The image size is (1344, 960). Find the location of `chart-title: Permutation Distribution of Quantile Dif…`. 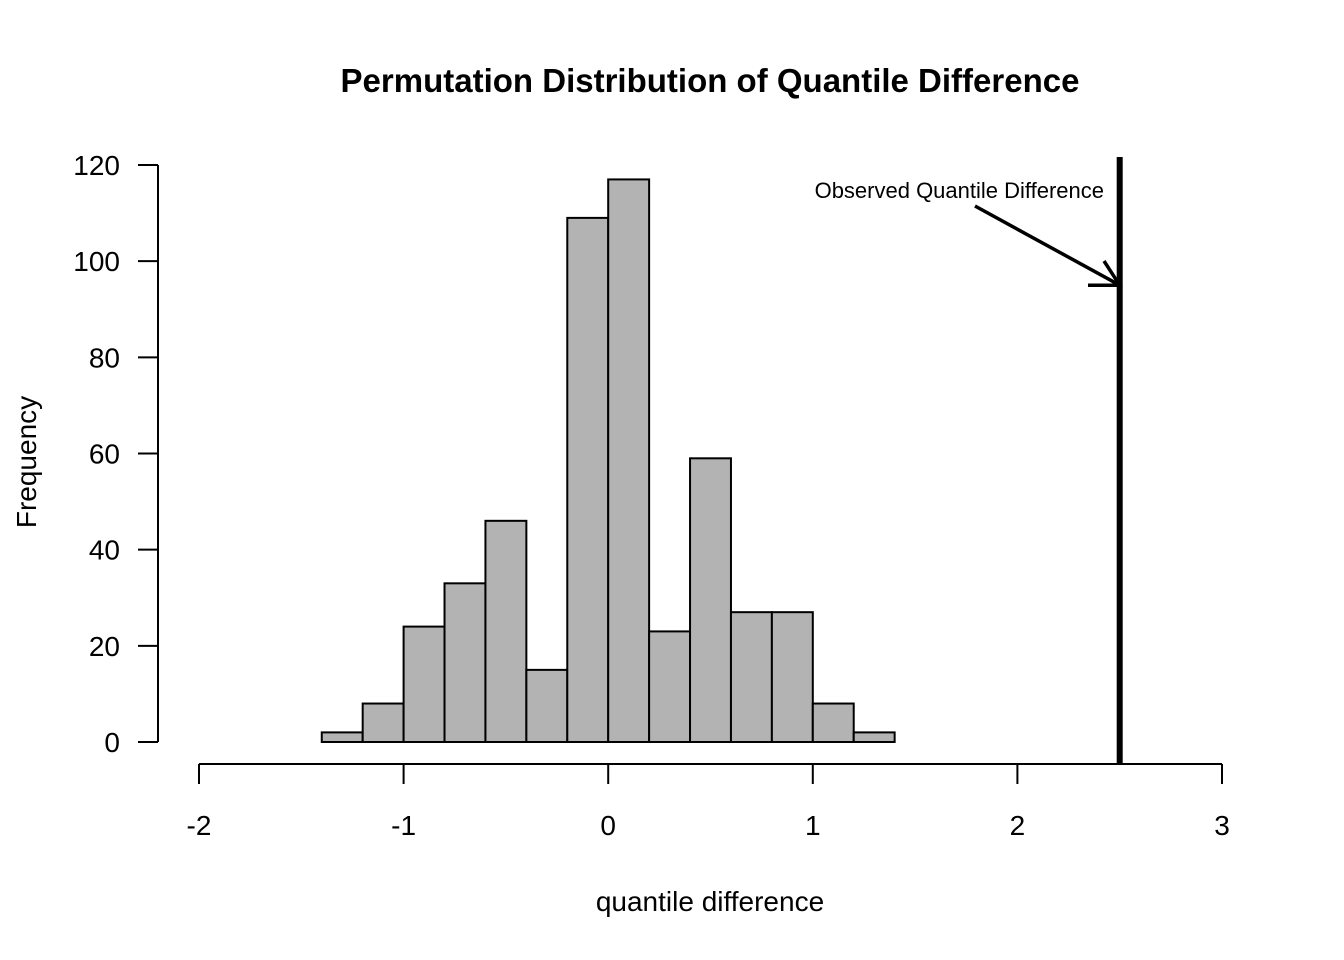

chart-title: Permutation Distribution of Quantile Dif… is located at coordinates (710, 80).